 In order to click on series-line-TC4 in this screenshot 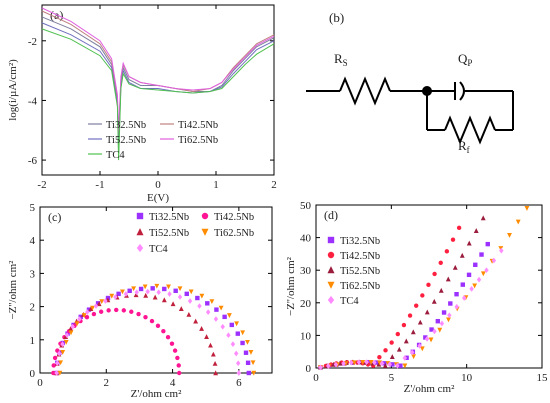, I will do `click(158, 94)`.